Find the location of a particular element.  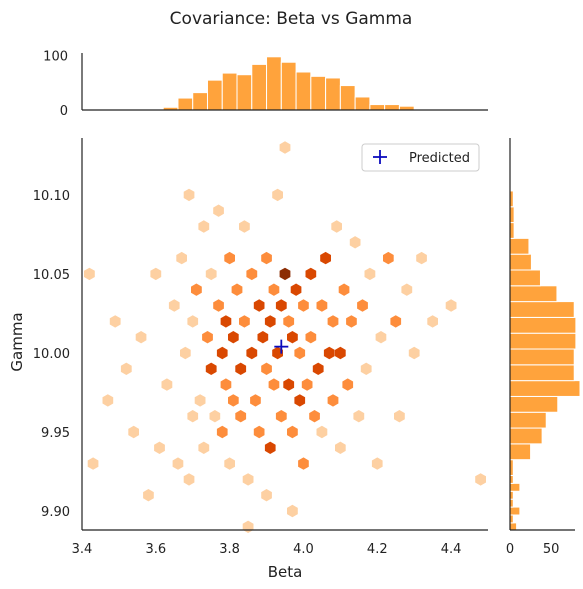

legend: Predicted is located at coordinates (420, 157).